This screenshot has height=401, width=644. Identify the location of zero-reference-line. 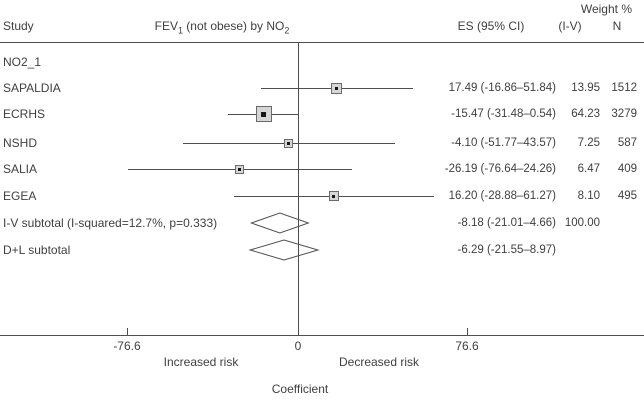
(298, 188).